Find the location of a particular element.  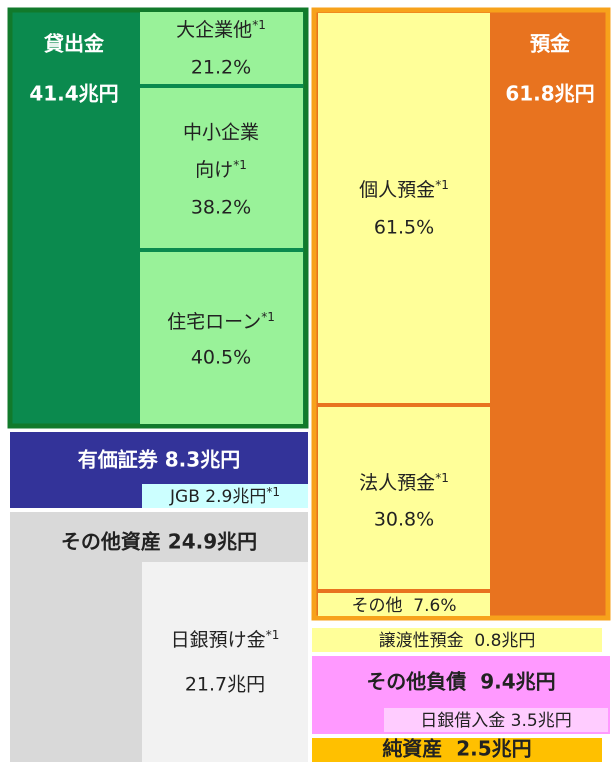

item-label: 向け*1 is located at coordinates (221, 169).